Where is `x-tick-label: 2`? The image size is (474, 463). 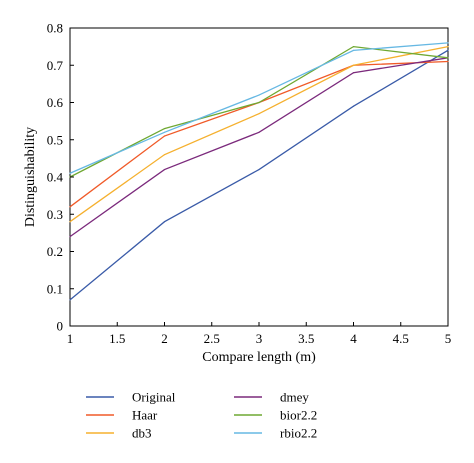 x-tick-label: 2 is located at coordinates (164, 338).